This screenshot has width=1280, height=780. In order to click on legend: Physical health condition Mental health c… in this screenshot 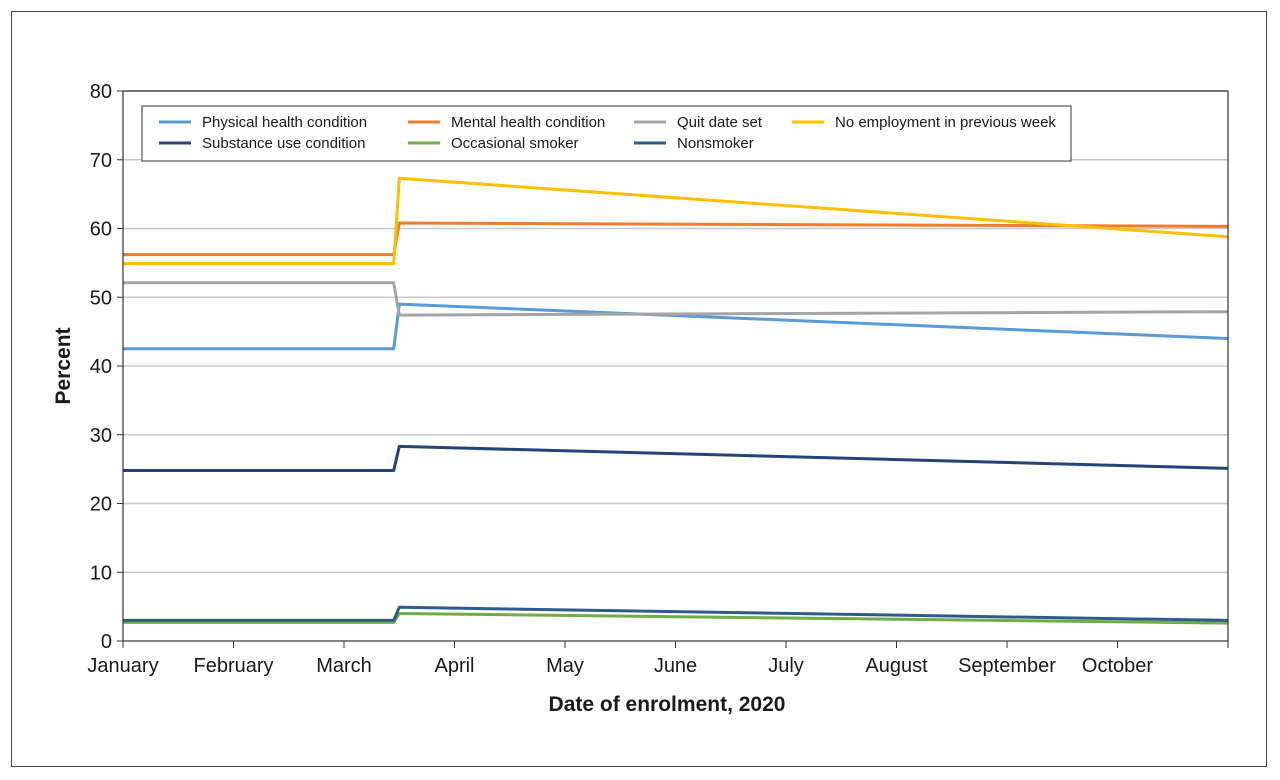, I will do `click(606, 133)`.